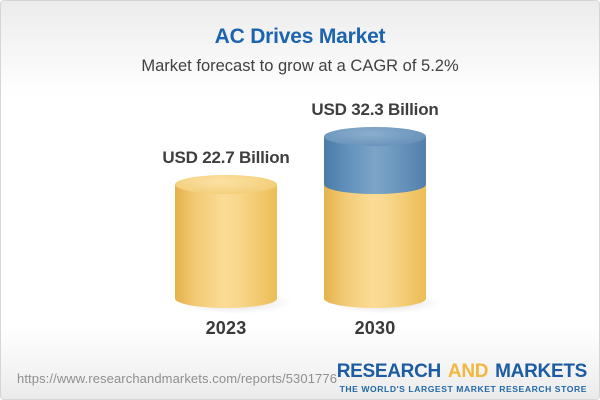 This screenshot has width=600, height=400. I want to click on logo-wordmark: RESEARCH AND MARKETS, so click(462, 372).